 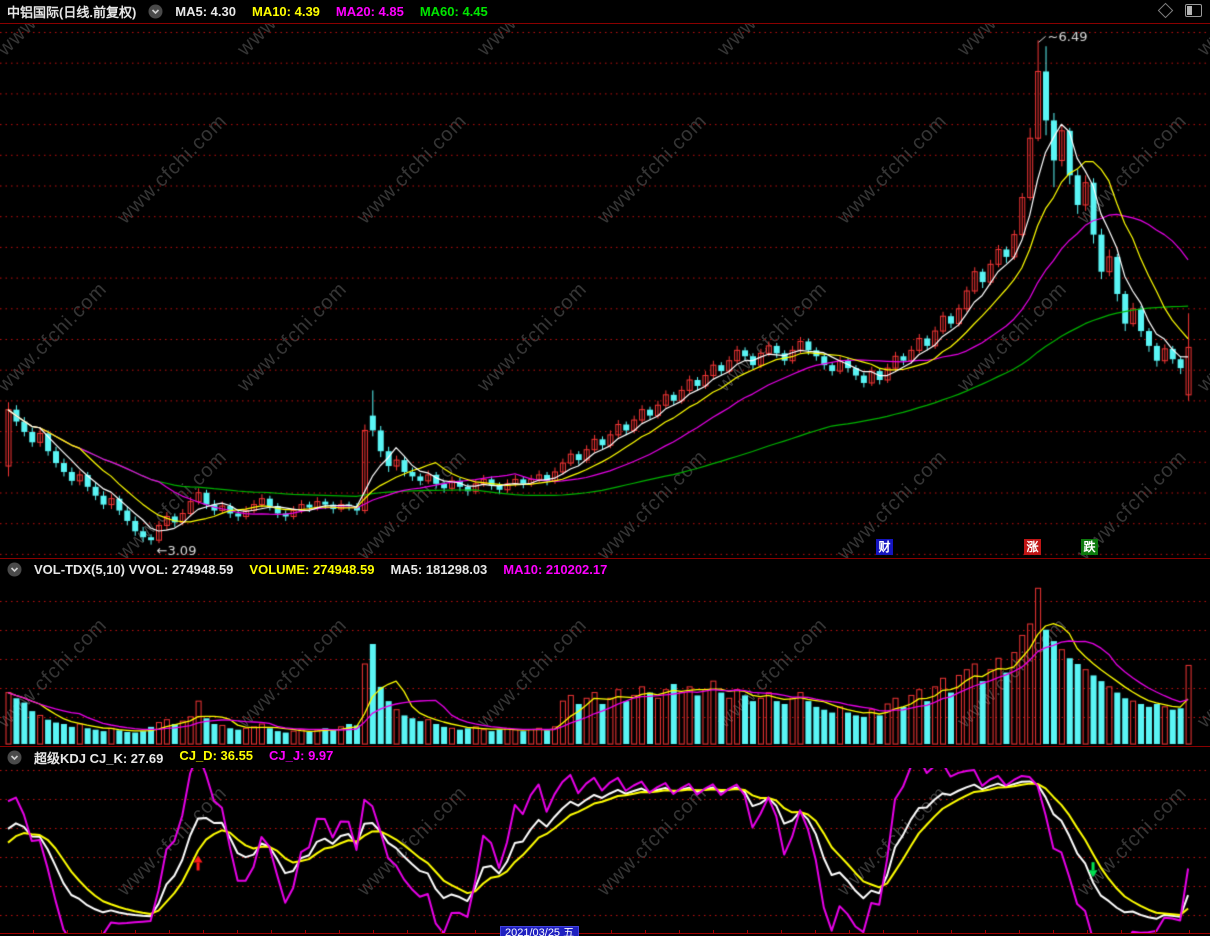 I want to click on indicator-value: VOLUME: 274948.59, so click(x=312, y=569).